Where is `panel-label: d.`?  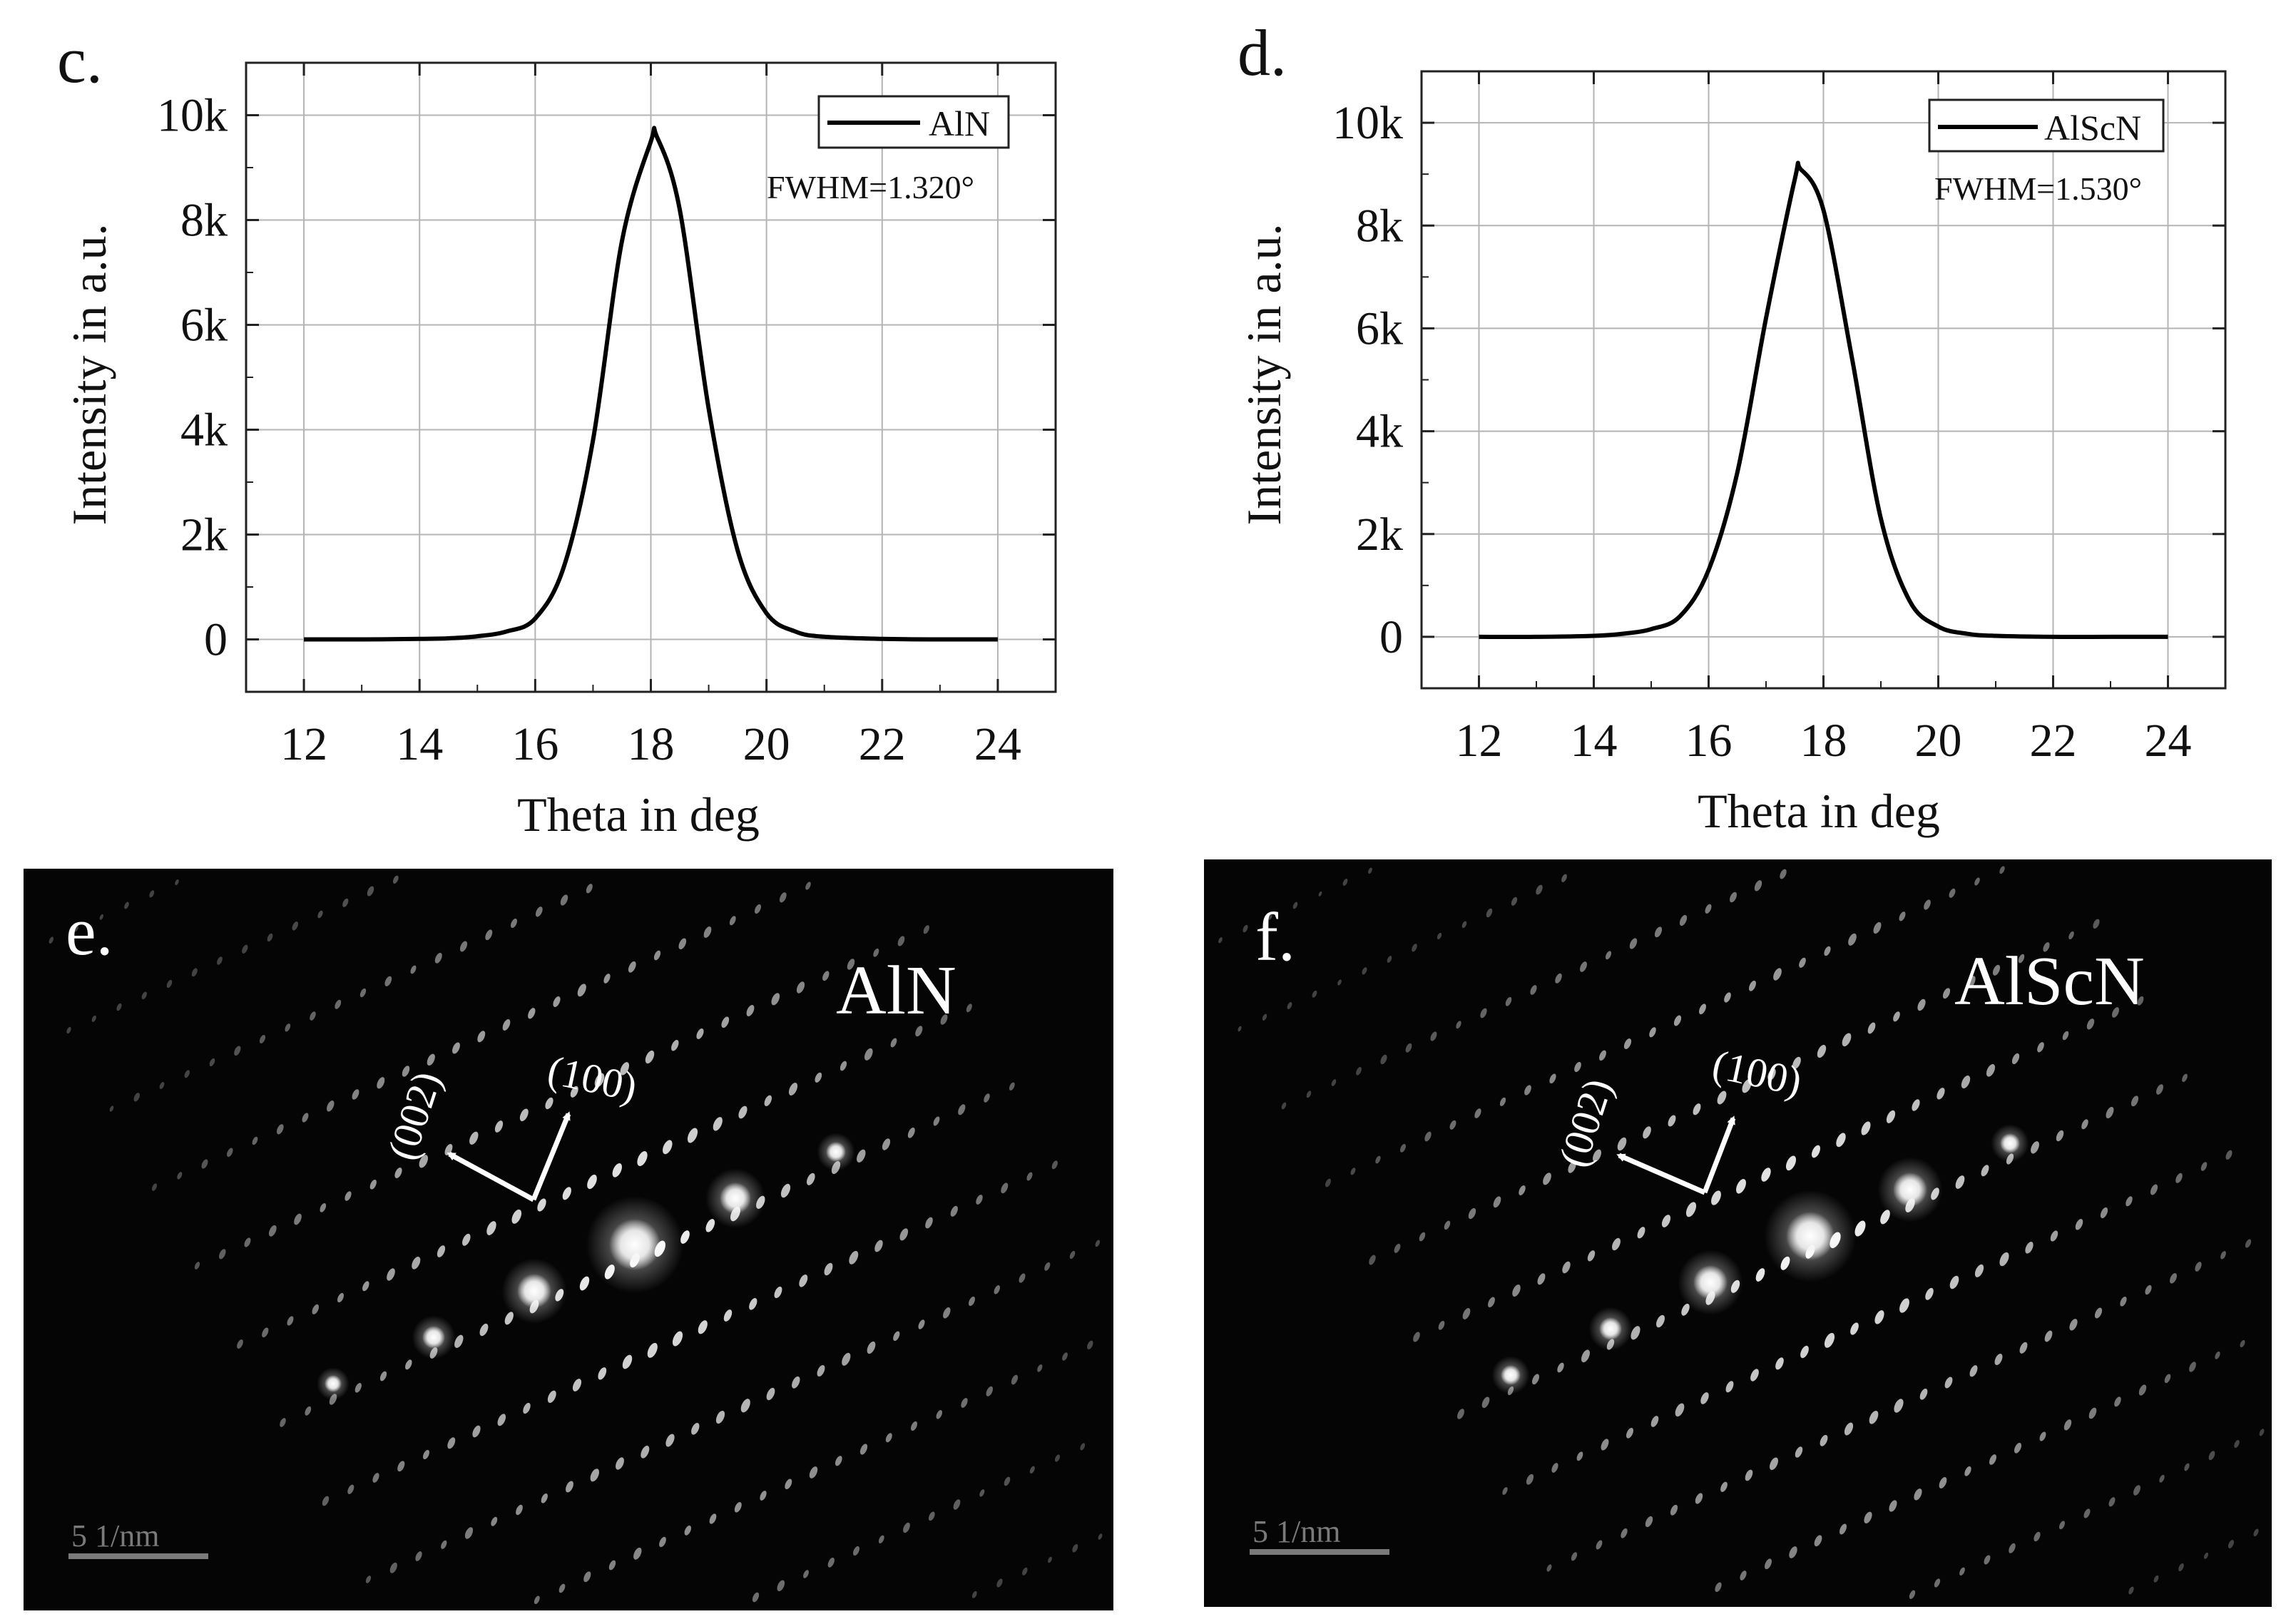
panel-label: d. is located at coordinates (1262, 52).